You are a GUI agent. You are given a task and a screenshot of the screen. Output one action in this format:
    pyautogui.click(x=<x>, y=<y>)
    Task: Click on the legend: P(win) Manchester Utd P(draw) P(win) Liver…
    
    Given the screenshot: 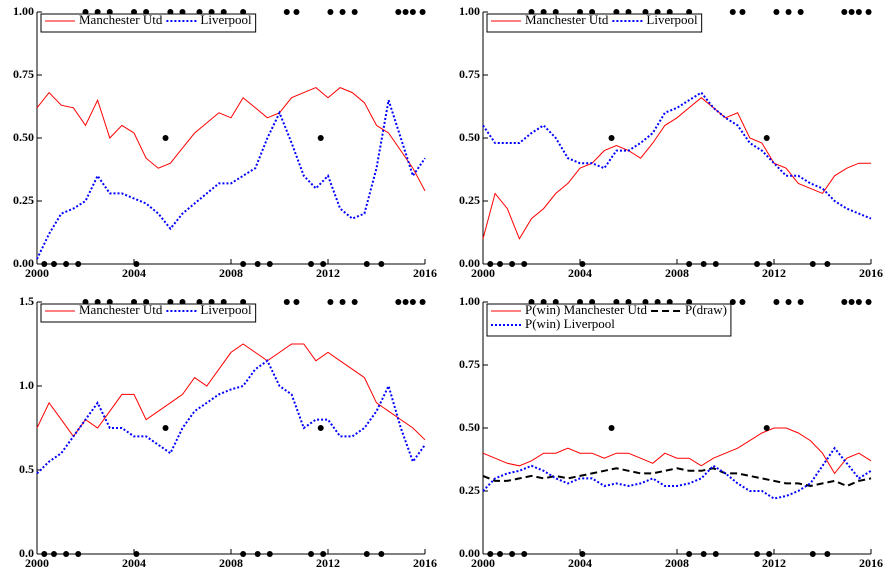 What is the action you would take?
    pyautogui.click(x=609, y=319)
    